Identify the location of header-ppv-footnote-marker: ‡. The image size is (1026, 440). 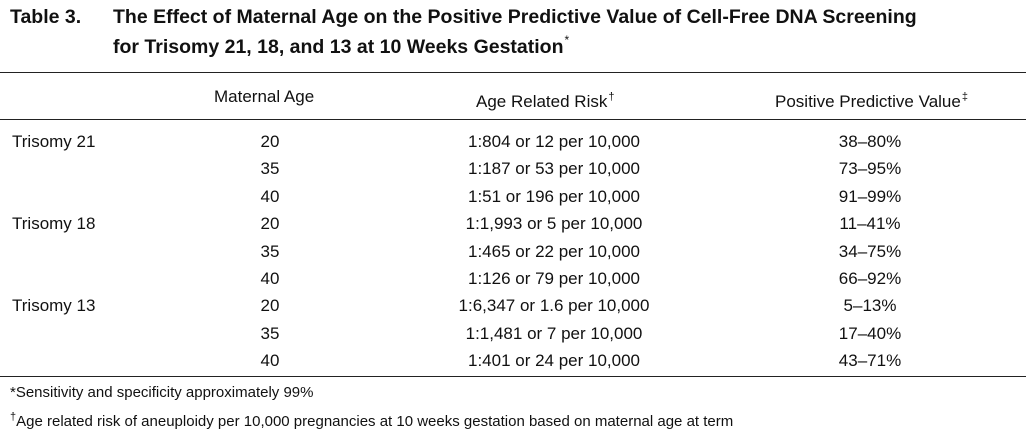
(964, 97).